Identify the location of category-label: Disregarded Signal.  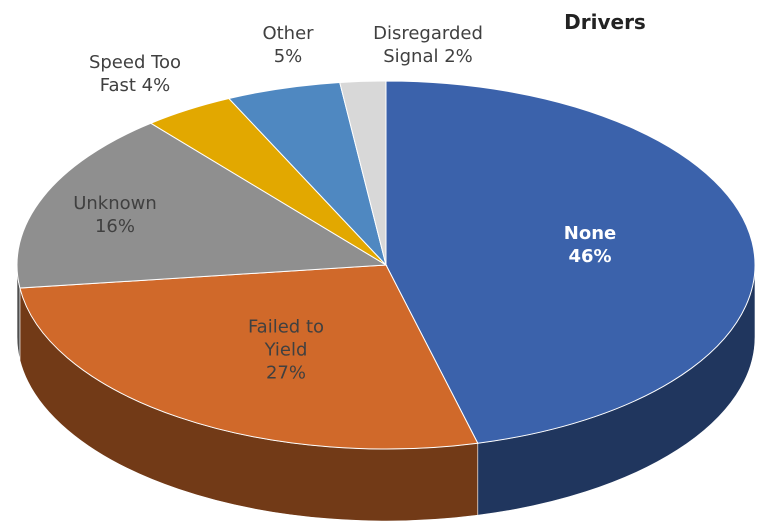
(428, 45).